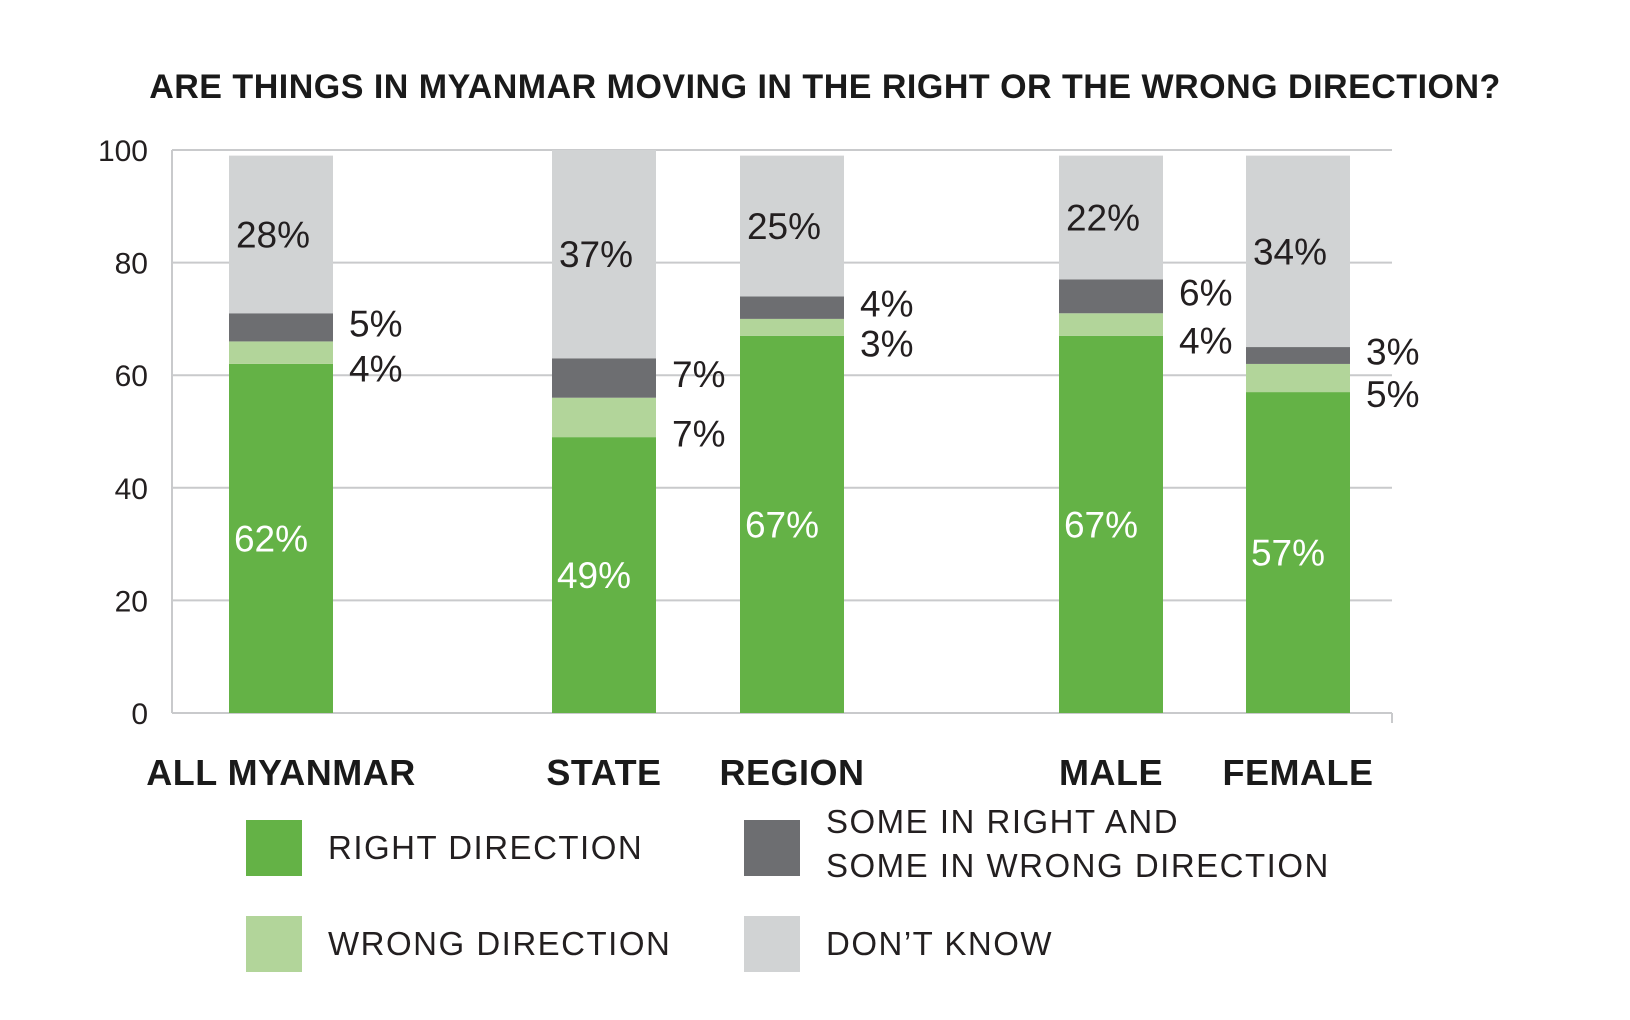 This screenshot has height=1020, width=1630. Describe the element at coordinates (131, 264) in the screenshot. I see `y-tick-label: 80` at that location.